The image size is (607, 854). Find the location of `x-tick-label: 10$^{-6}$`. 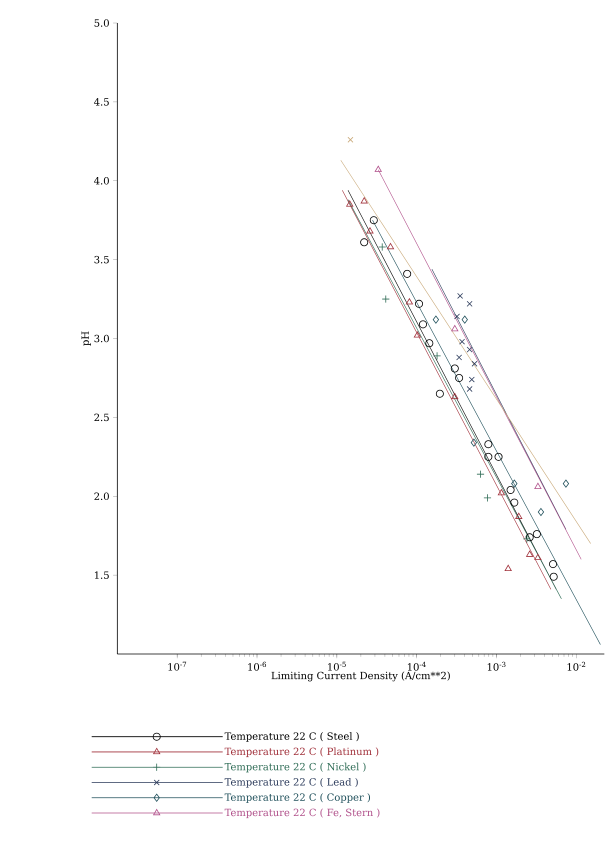

x-tick-label: 10$^{-6}$ is located at coordinates (257, 666).